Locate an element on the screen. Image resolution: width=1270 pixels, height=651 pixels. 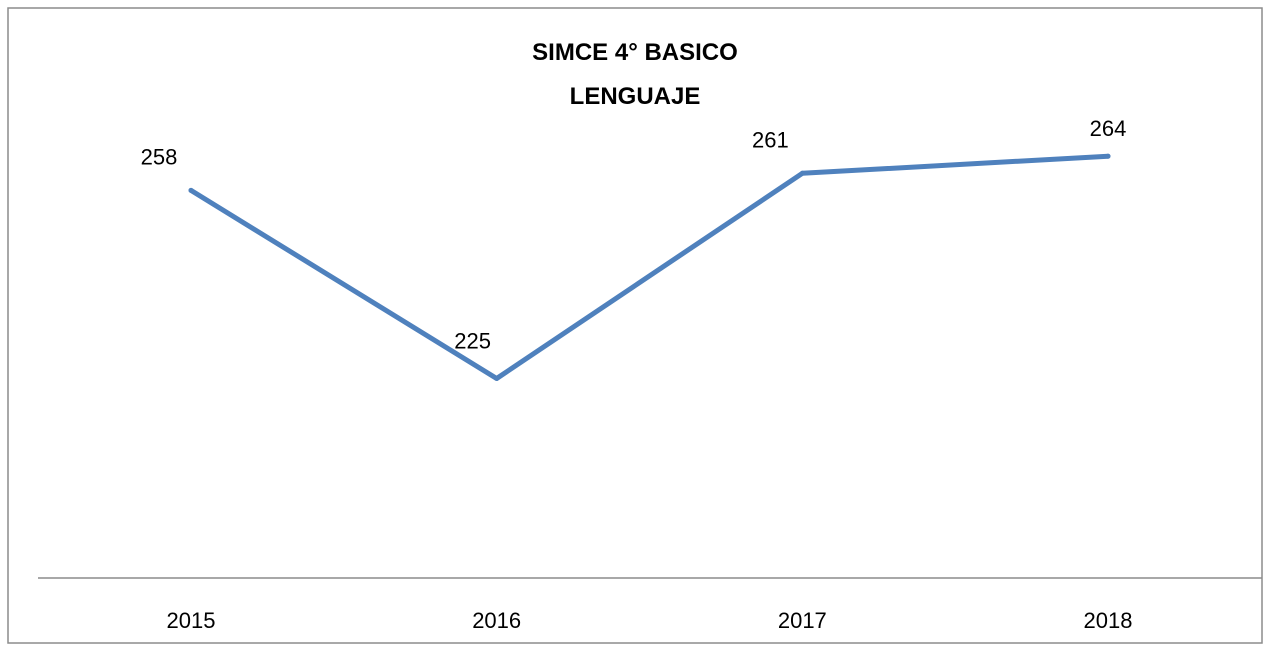
data-label-2015: 258 is located at coordinates (159, 156).